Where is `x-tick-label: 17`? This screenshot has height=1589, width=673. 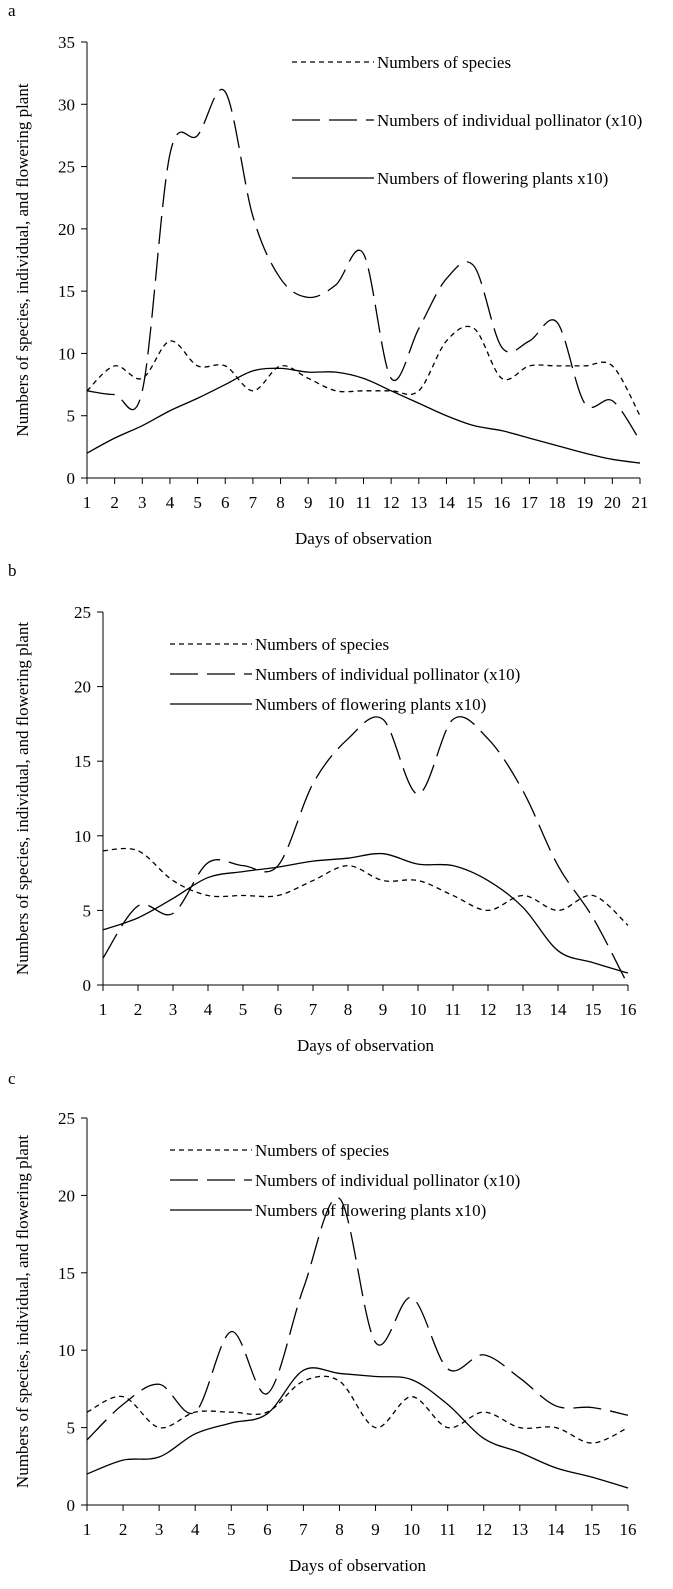 x-tick-label: 17 is located at coordinates (530, 502).